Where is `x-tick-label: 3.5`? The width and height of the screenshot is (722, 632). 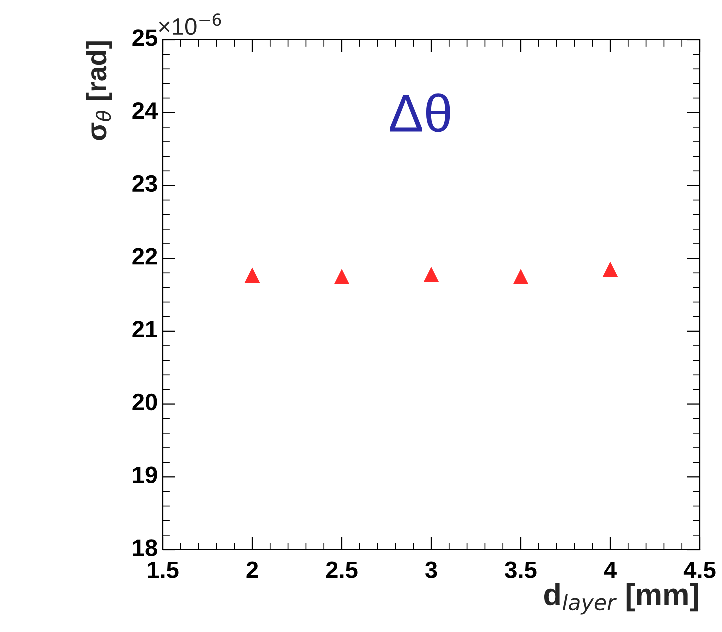
x-tick-label: 3.5 is located at coordinates (521, 570).